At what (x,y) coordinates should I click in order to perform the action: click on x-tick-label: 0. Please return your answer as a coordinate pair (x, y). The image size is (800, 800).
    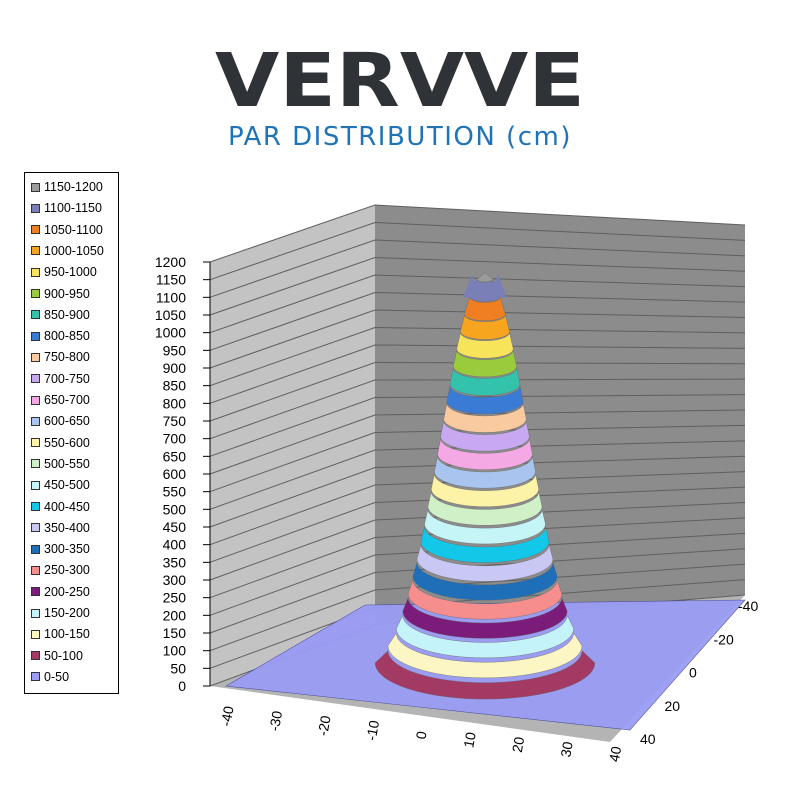
    Looking at the image, I should click on (421, 735).